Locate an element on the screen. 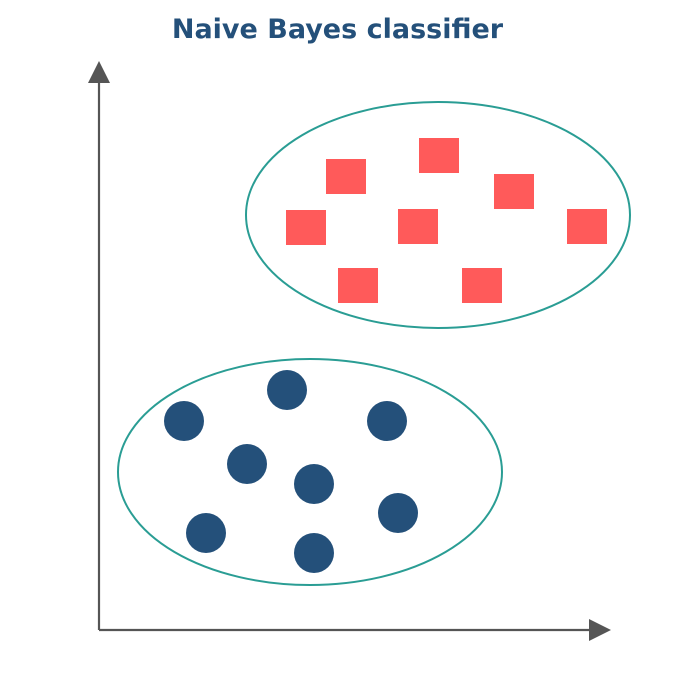 This screenshot has width=675, height=675. diagram-title: Naive Bayes classifier is located at coordinates (337, 29).